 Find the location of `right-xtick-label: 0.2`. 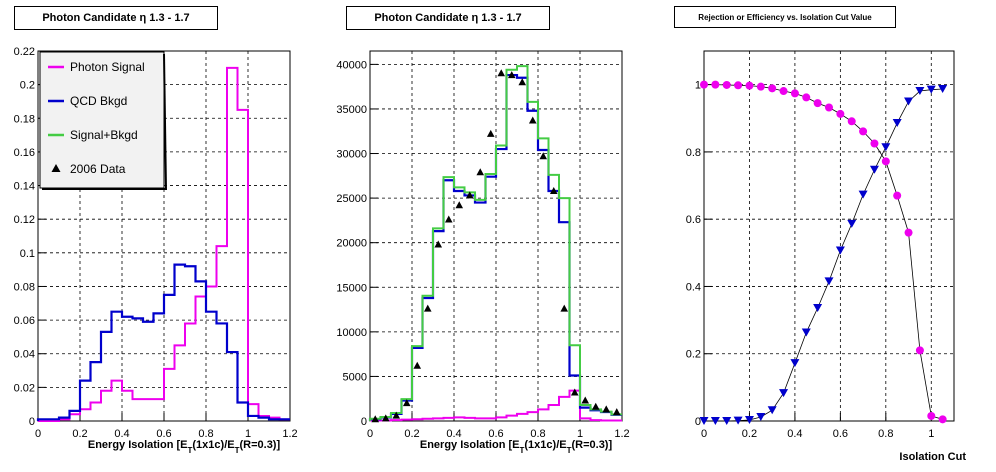

right-xtick-label: 0.2 is located at coordinates (749, 434).